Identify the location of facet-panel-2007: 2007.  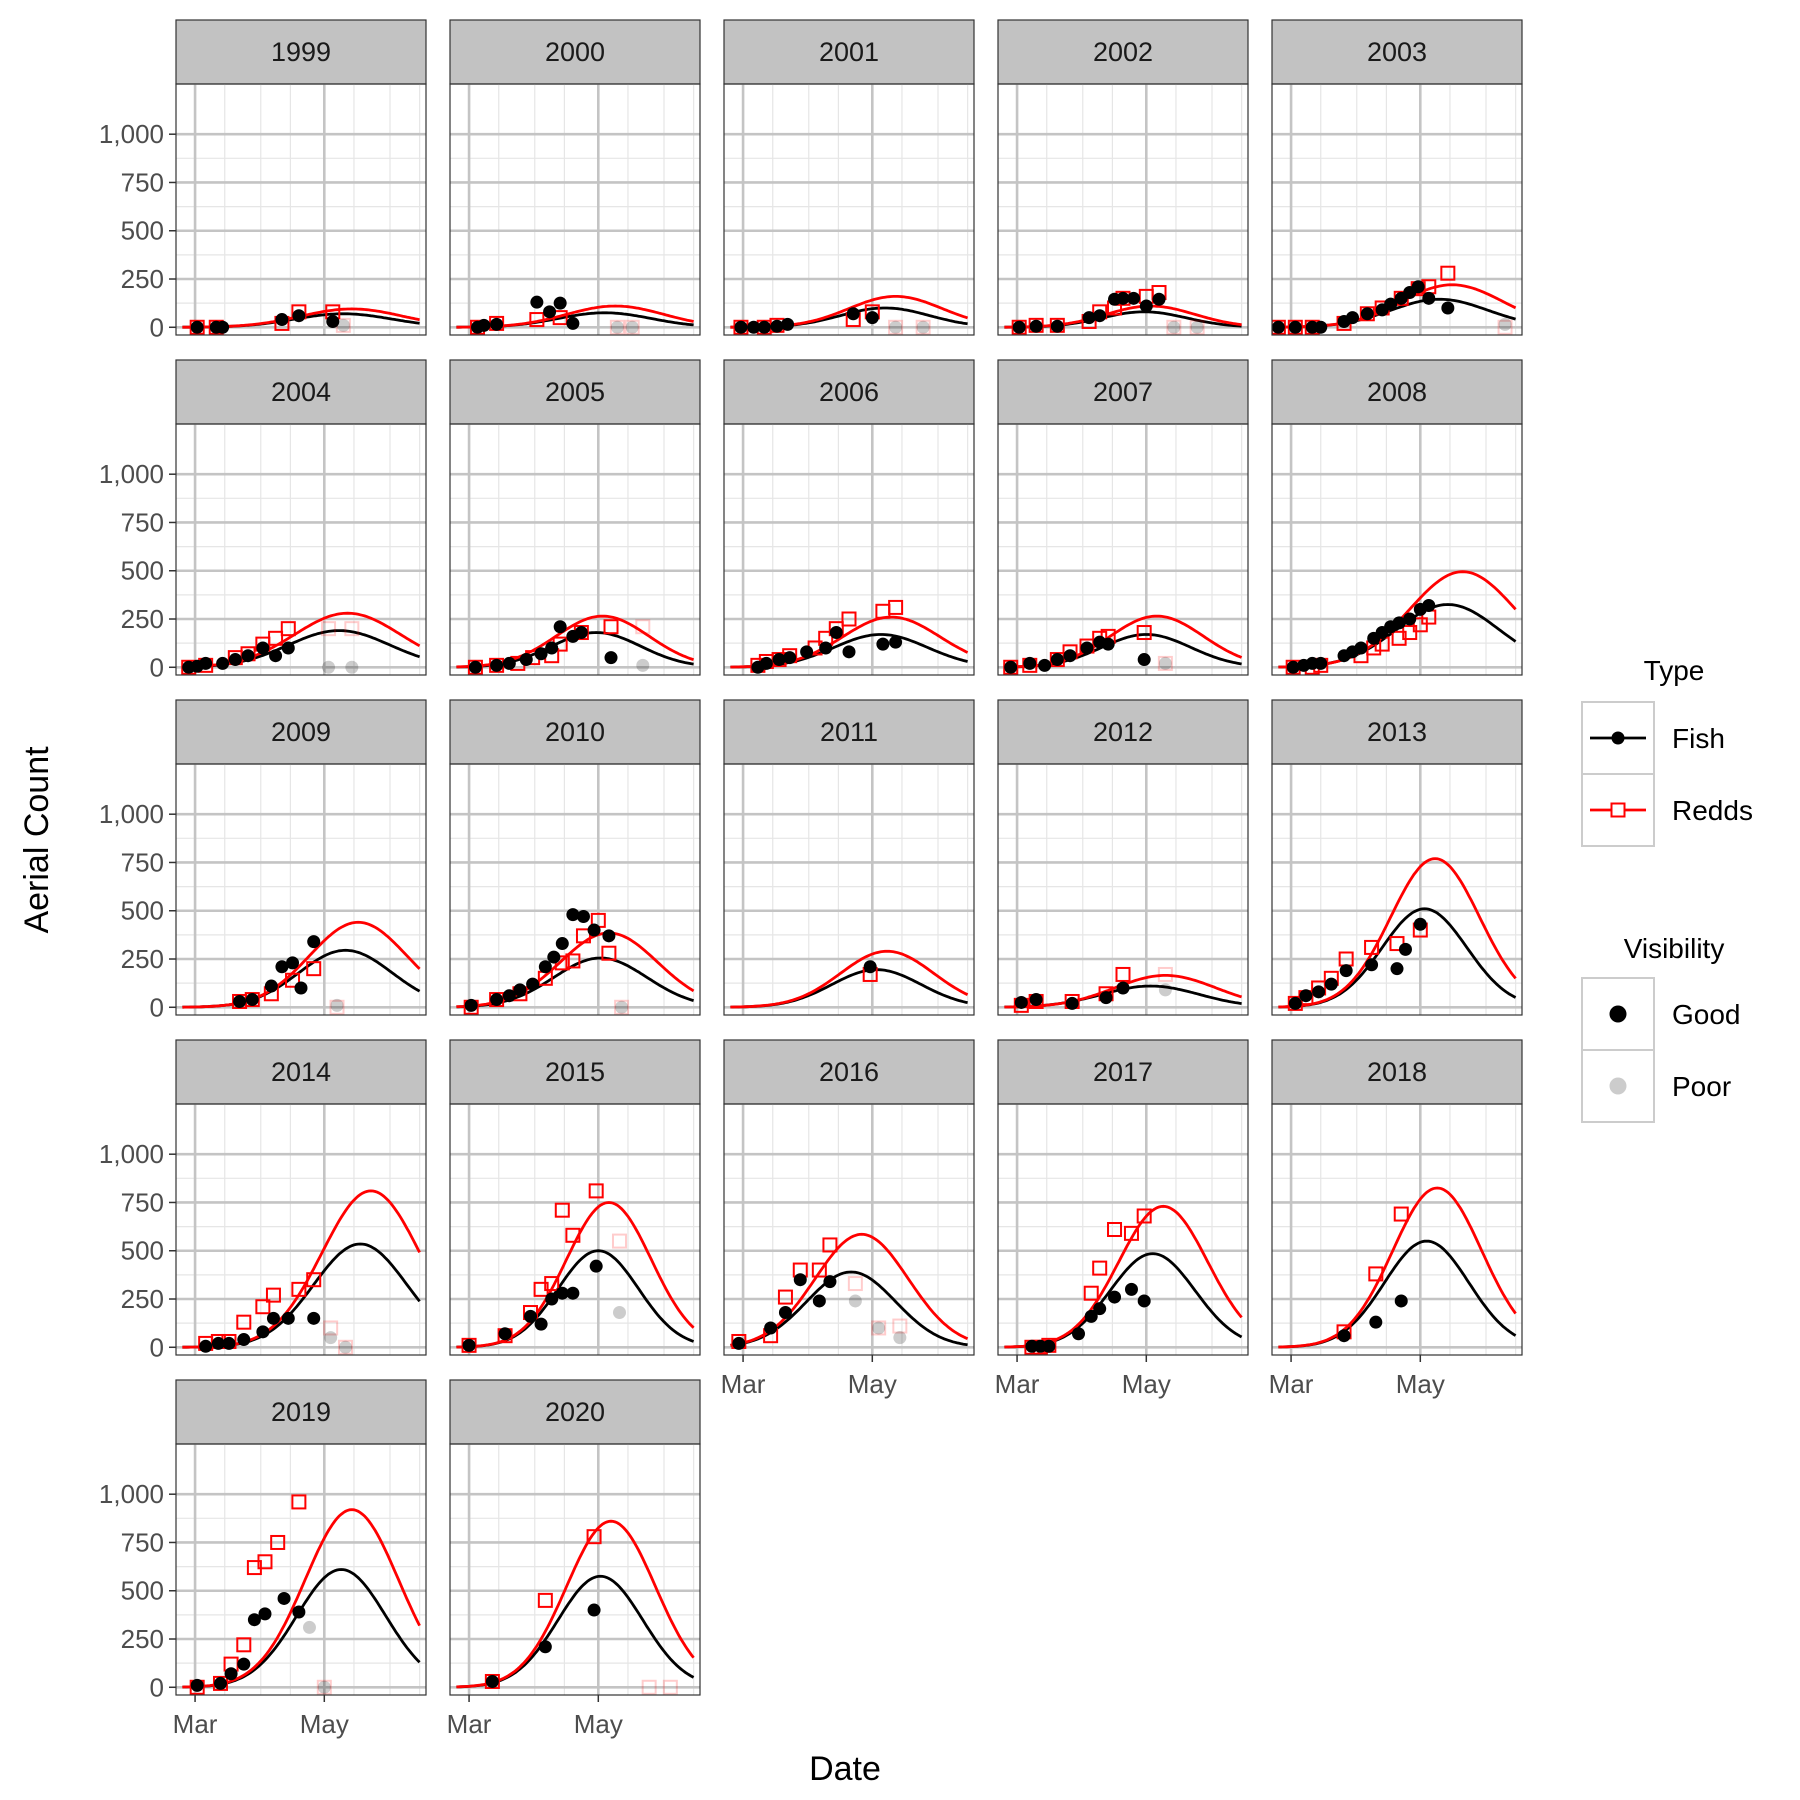
(1123, 517).